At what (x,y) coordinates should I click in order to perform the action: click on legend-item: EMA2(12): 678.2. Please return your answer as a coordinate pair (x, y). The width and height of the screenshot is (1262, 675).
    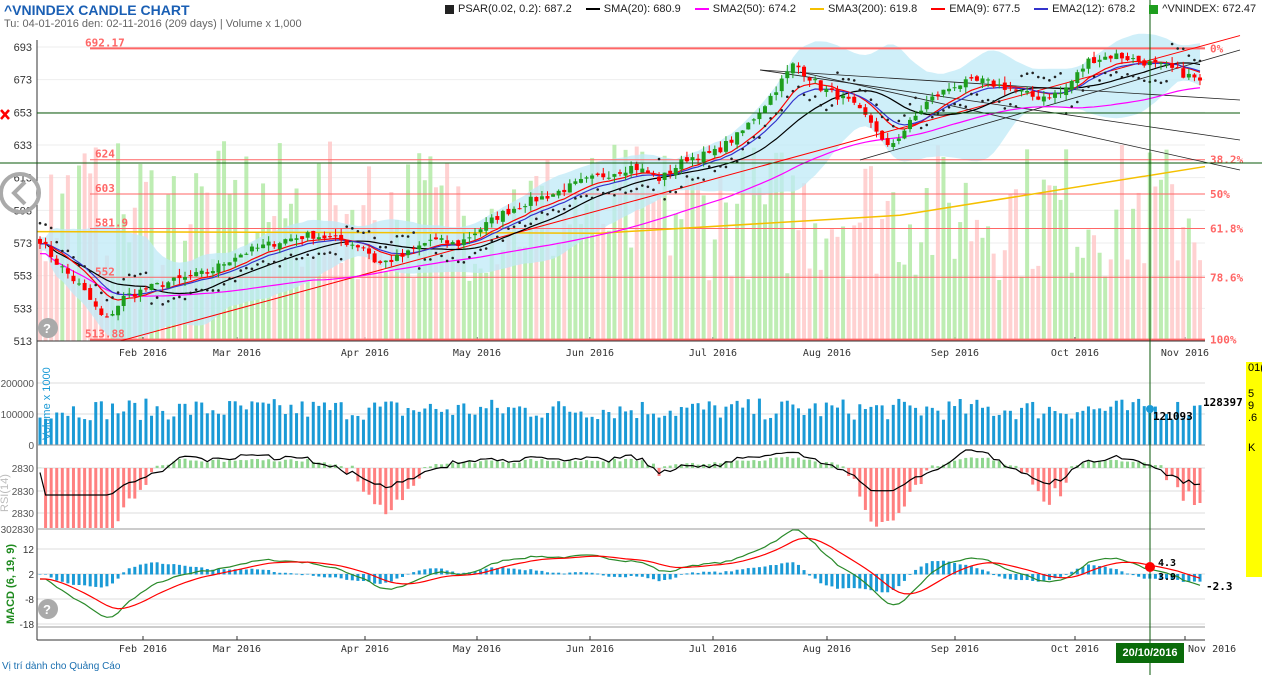
    Looking at the image, I should click on (1084, 9).